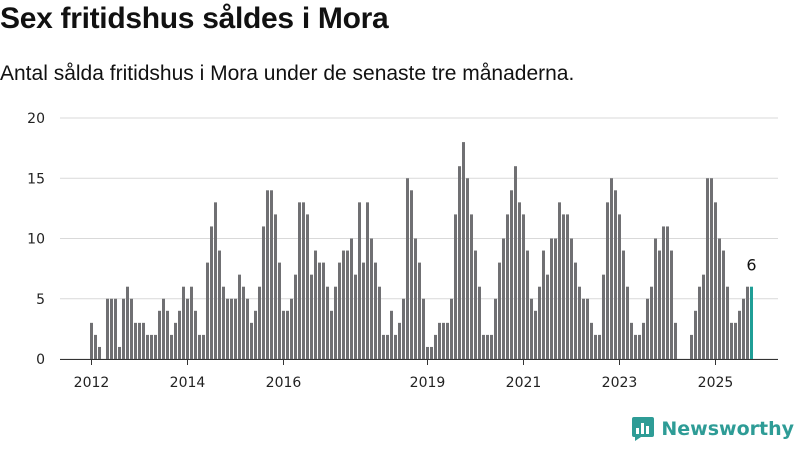 This screenshot has height=450, width=800. What do you see at coordinates (751, 322) in the screenshot?
I see `bar-highlight` at bounding box center [751, 322].